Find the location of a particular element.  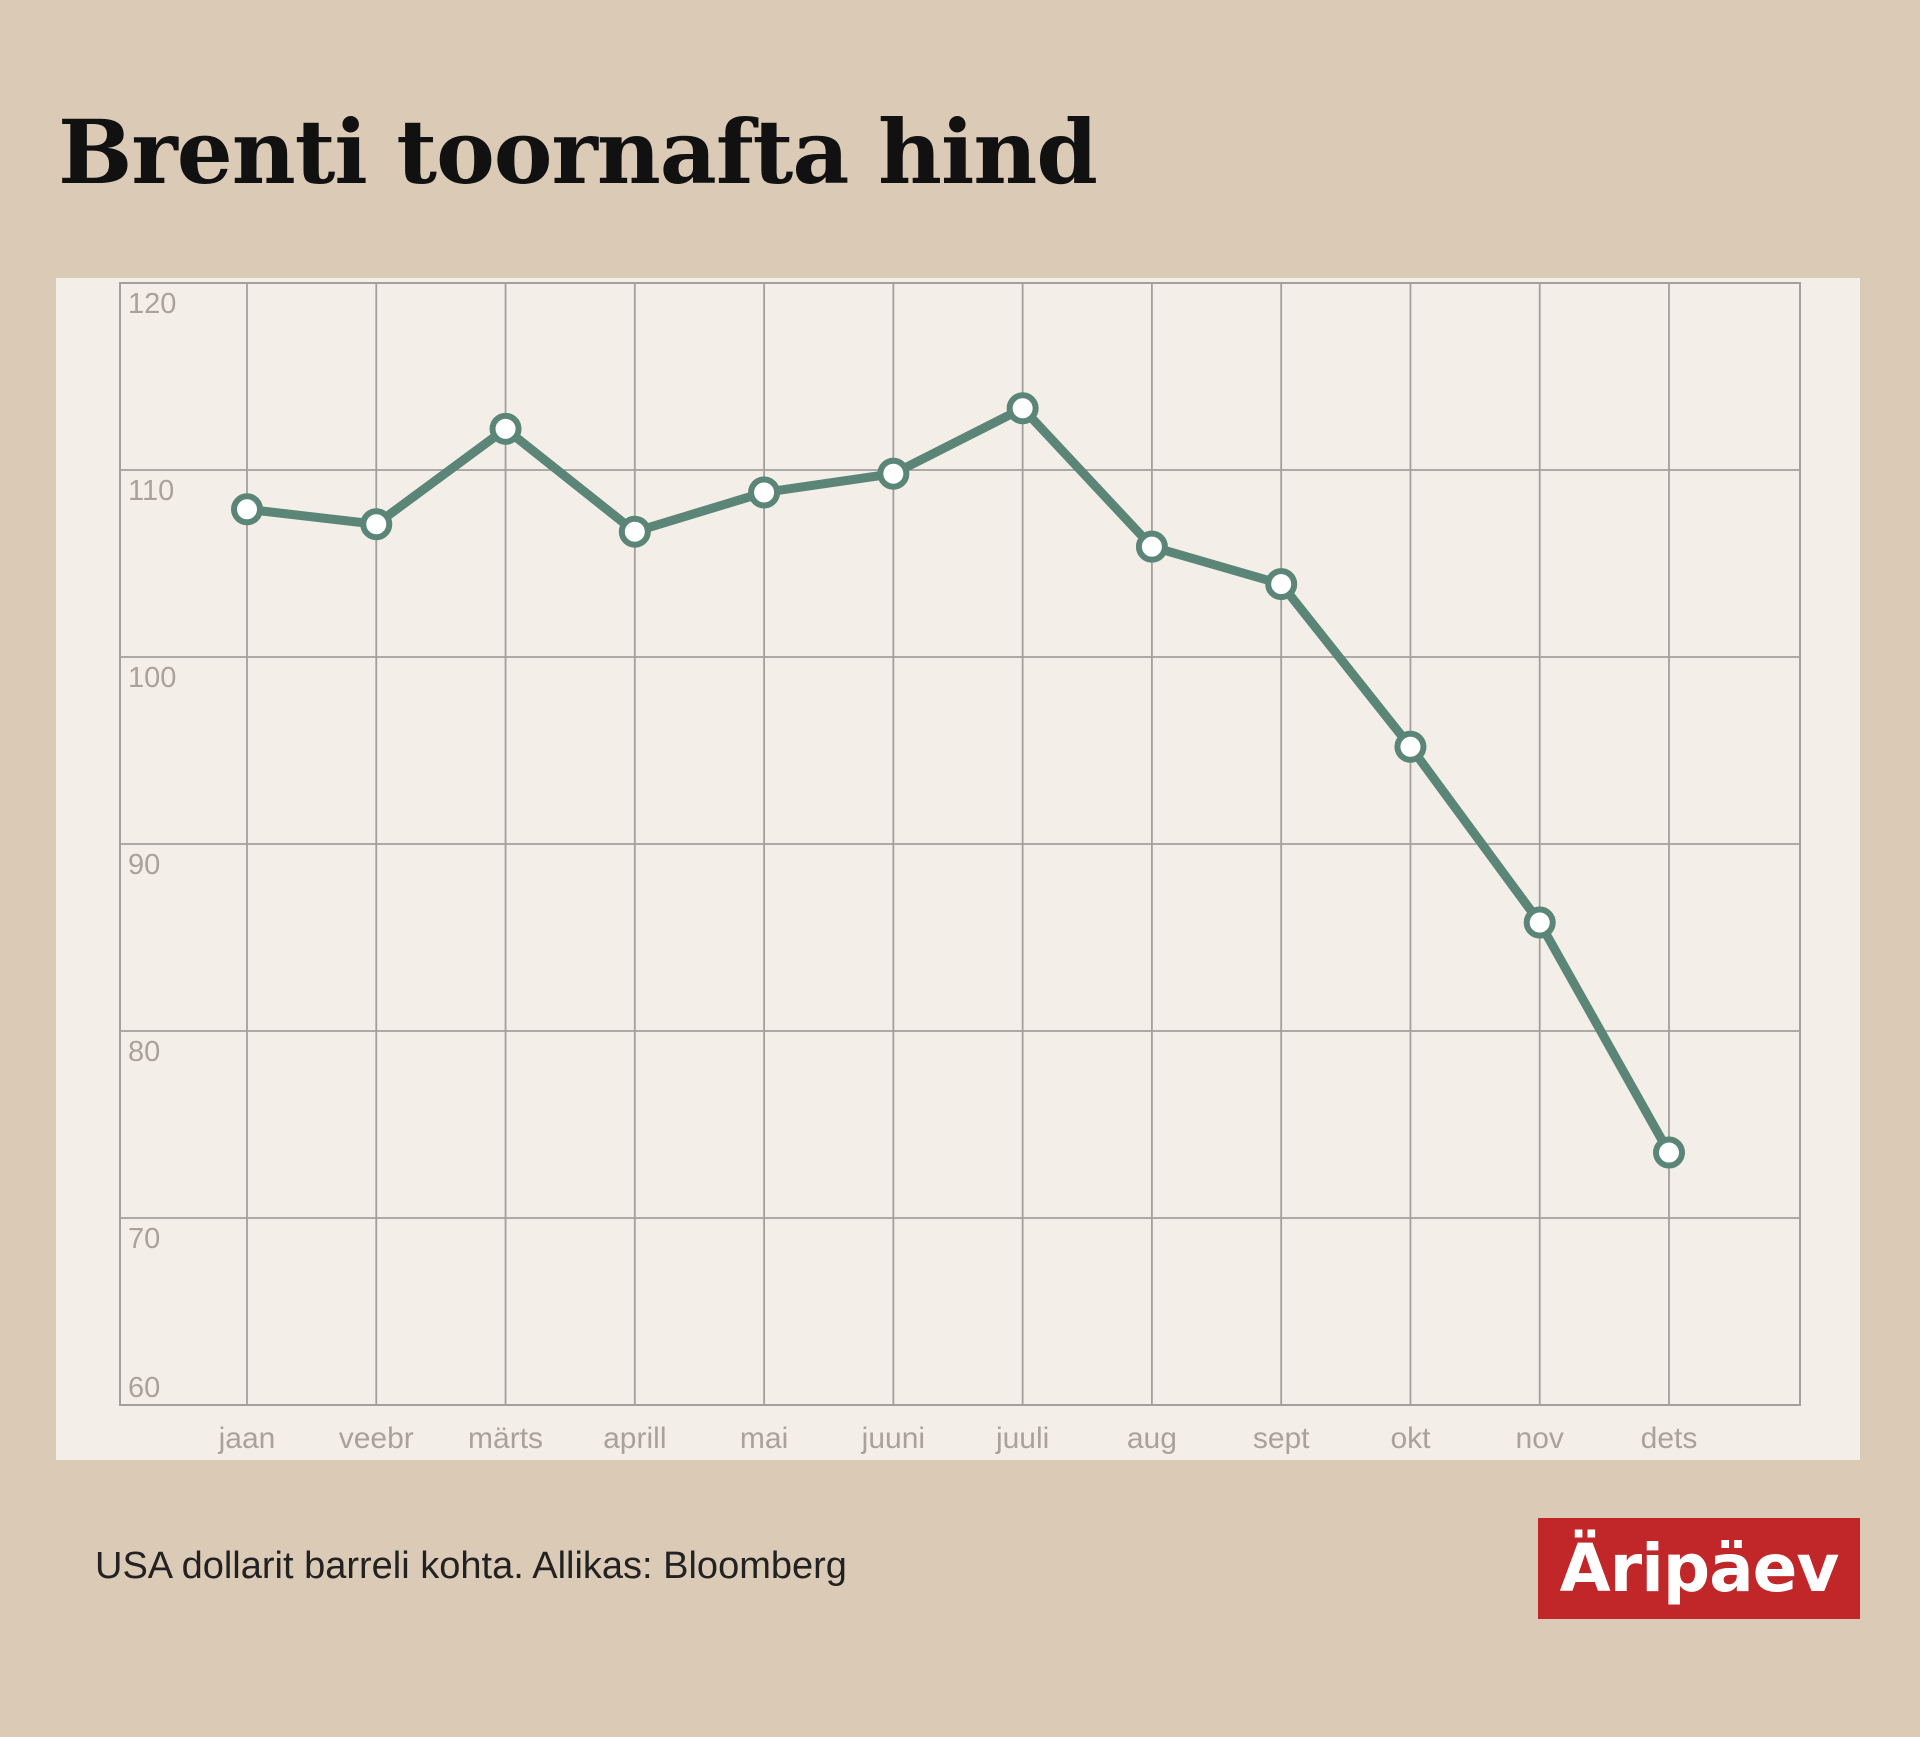

aripaev-logo: Äripäev is located at coordinates (1699, 1568).